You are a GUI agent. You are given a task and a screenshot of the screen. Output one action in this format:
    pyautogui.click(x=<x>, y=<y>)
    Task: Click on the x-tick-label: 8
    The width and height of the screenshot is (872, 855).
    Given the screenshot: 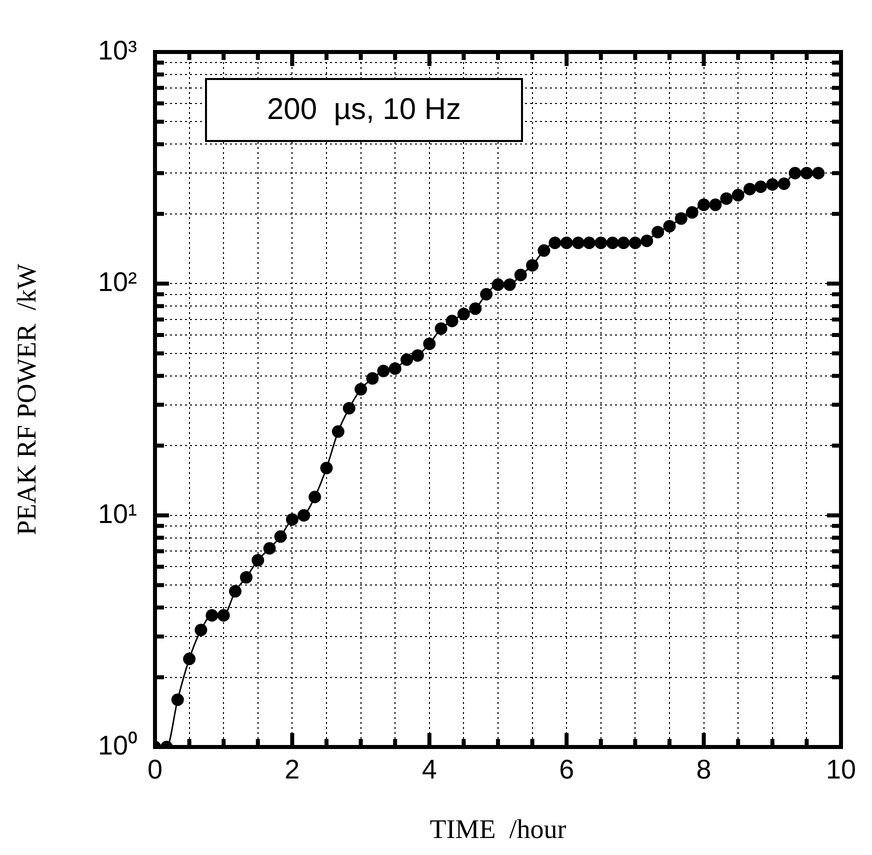 What is the action you would take?
    pyautogui.click(x=704, y=769)
    